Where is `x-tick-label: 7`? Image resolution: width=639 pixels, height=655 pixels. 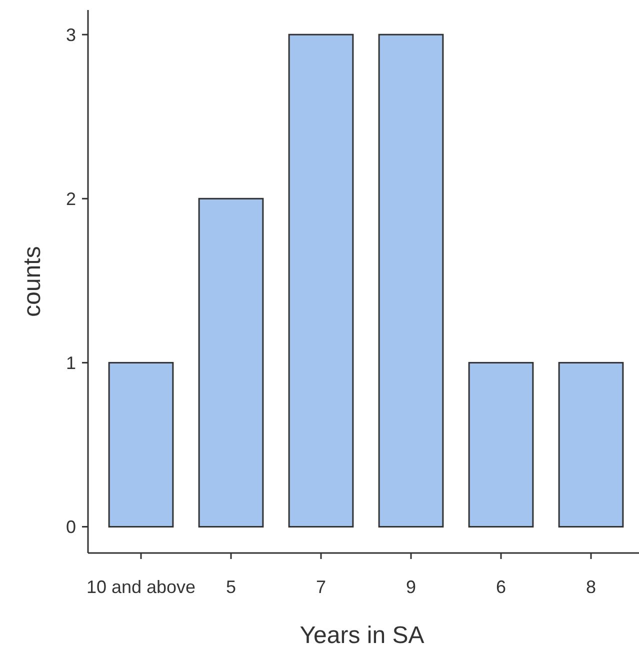 x-tick-label: 7 is located at coordinates (321, 587).